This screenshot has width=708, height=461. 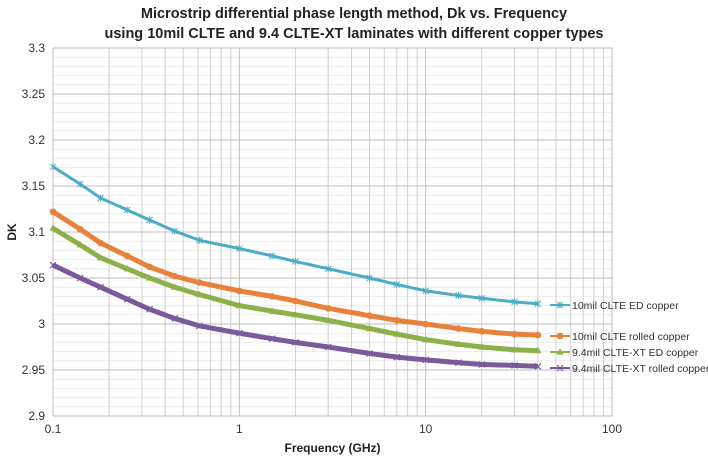 What do you see at coordinates (41, 324) in the screenshot?
I see `y-tick-label: 3` at bounding box center [41, 324].